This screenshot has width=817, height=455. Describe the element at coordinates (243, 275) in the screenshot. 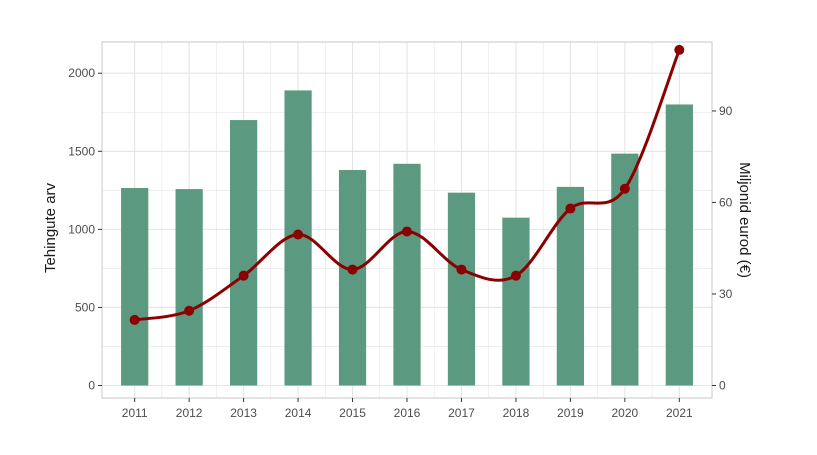

I see `line-point-2013` at that location.